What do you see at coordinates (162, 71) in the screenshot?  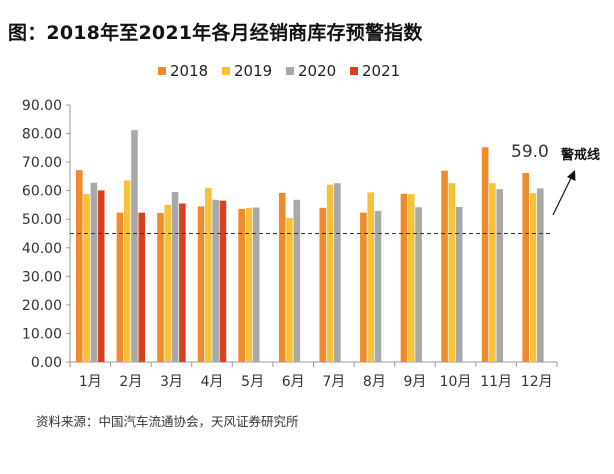 I see `legend-swatch-2018` at bounding box center [162, 71].